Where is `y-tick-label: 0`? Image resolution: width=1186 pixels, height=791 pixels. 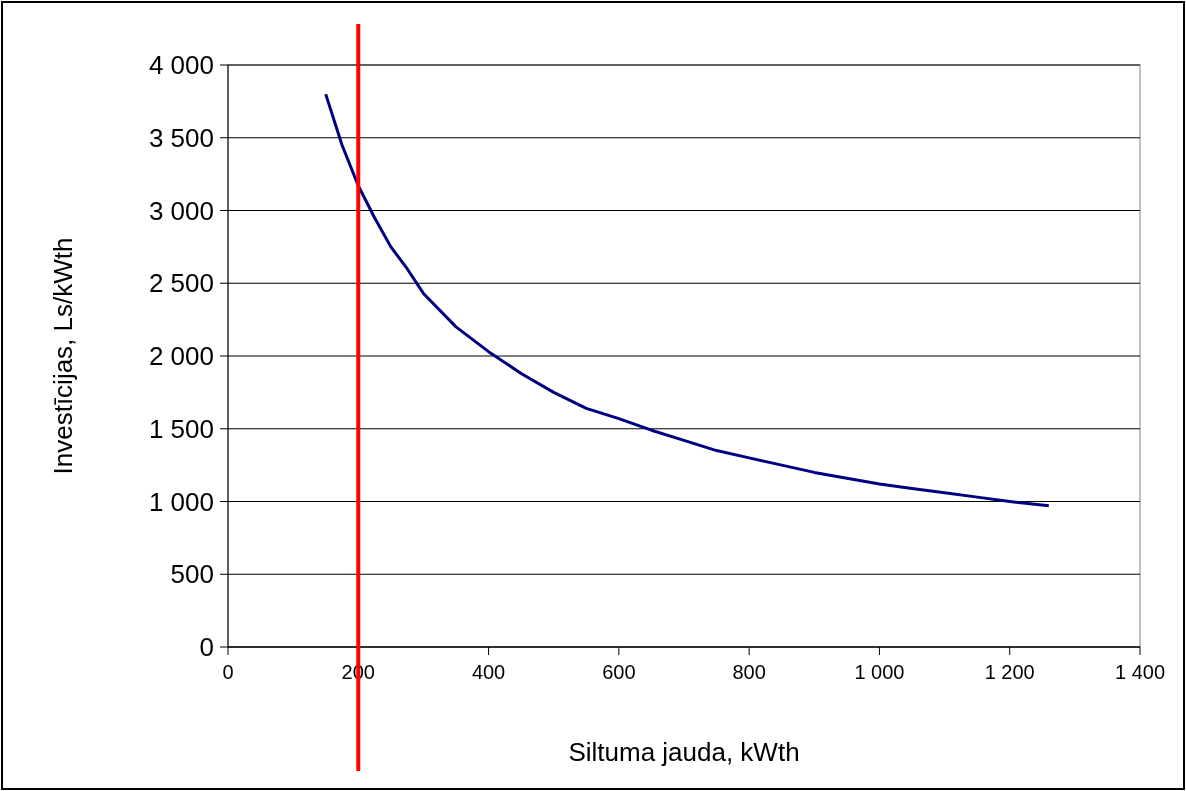
y-tick-label: 0 is located at coordinates (206, 647).